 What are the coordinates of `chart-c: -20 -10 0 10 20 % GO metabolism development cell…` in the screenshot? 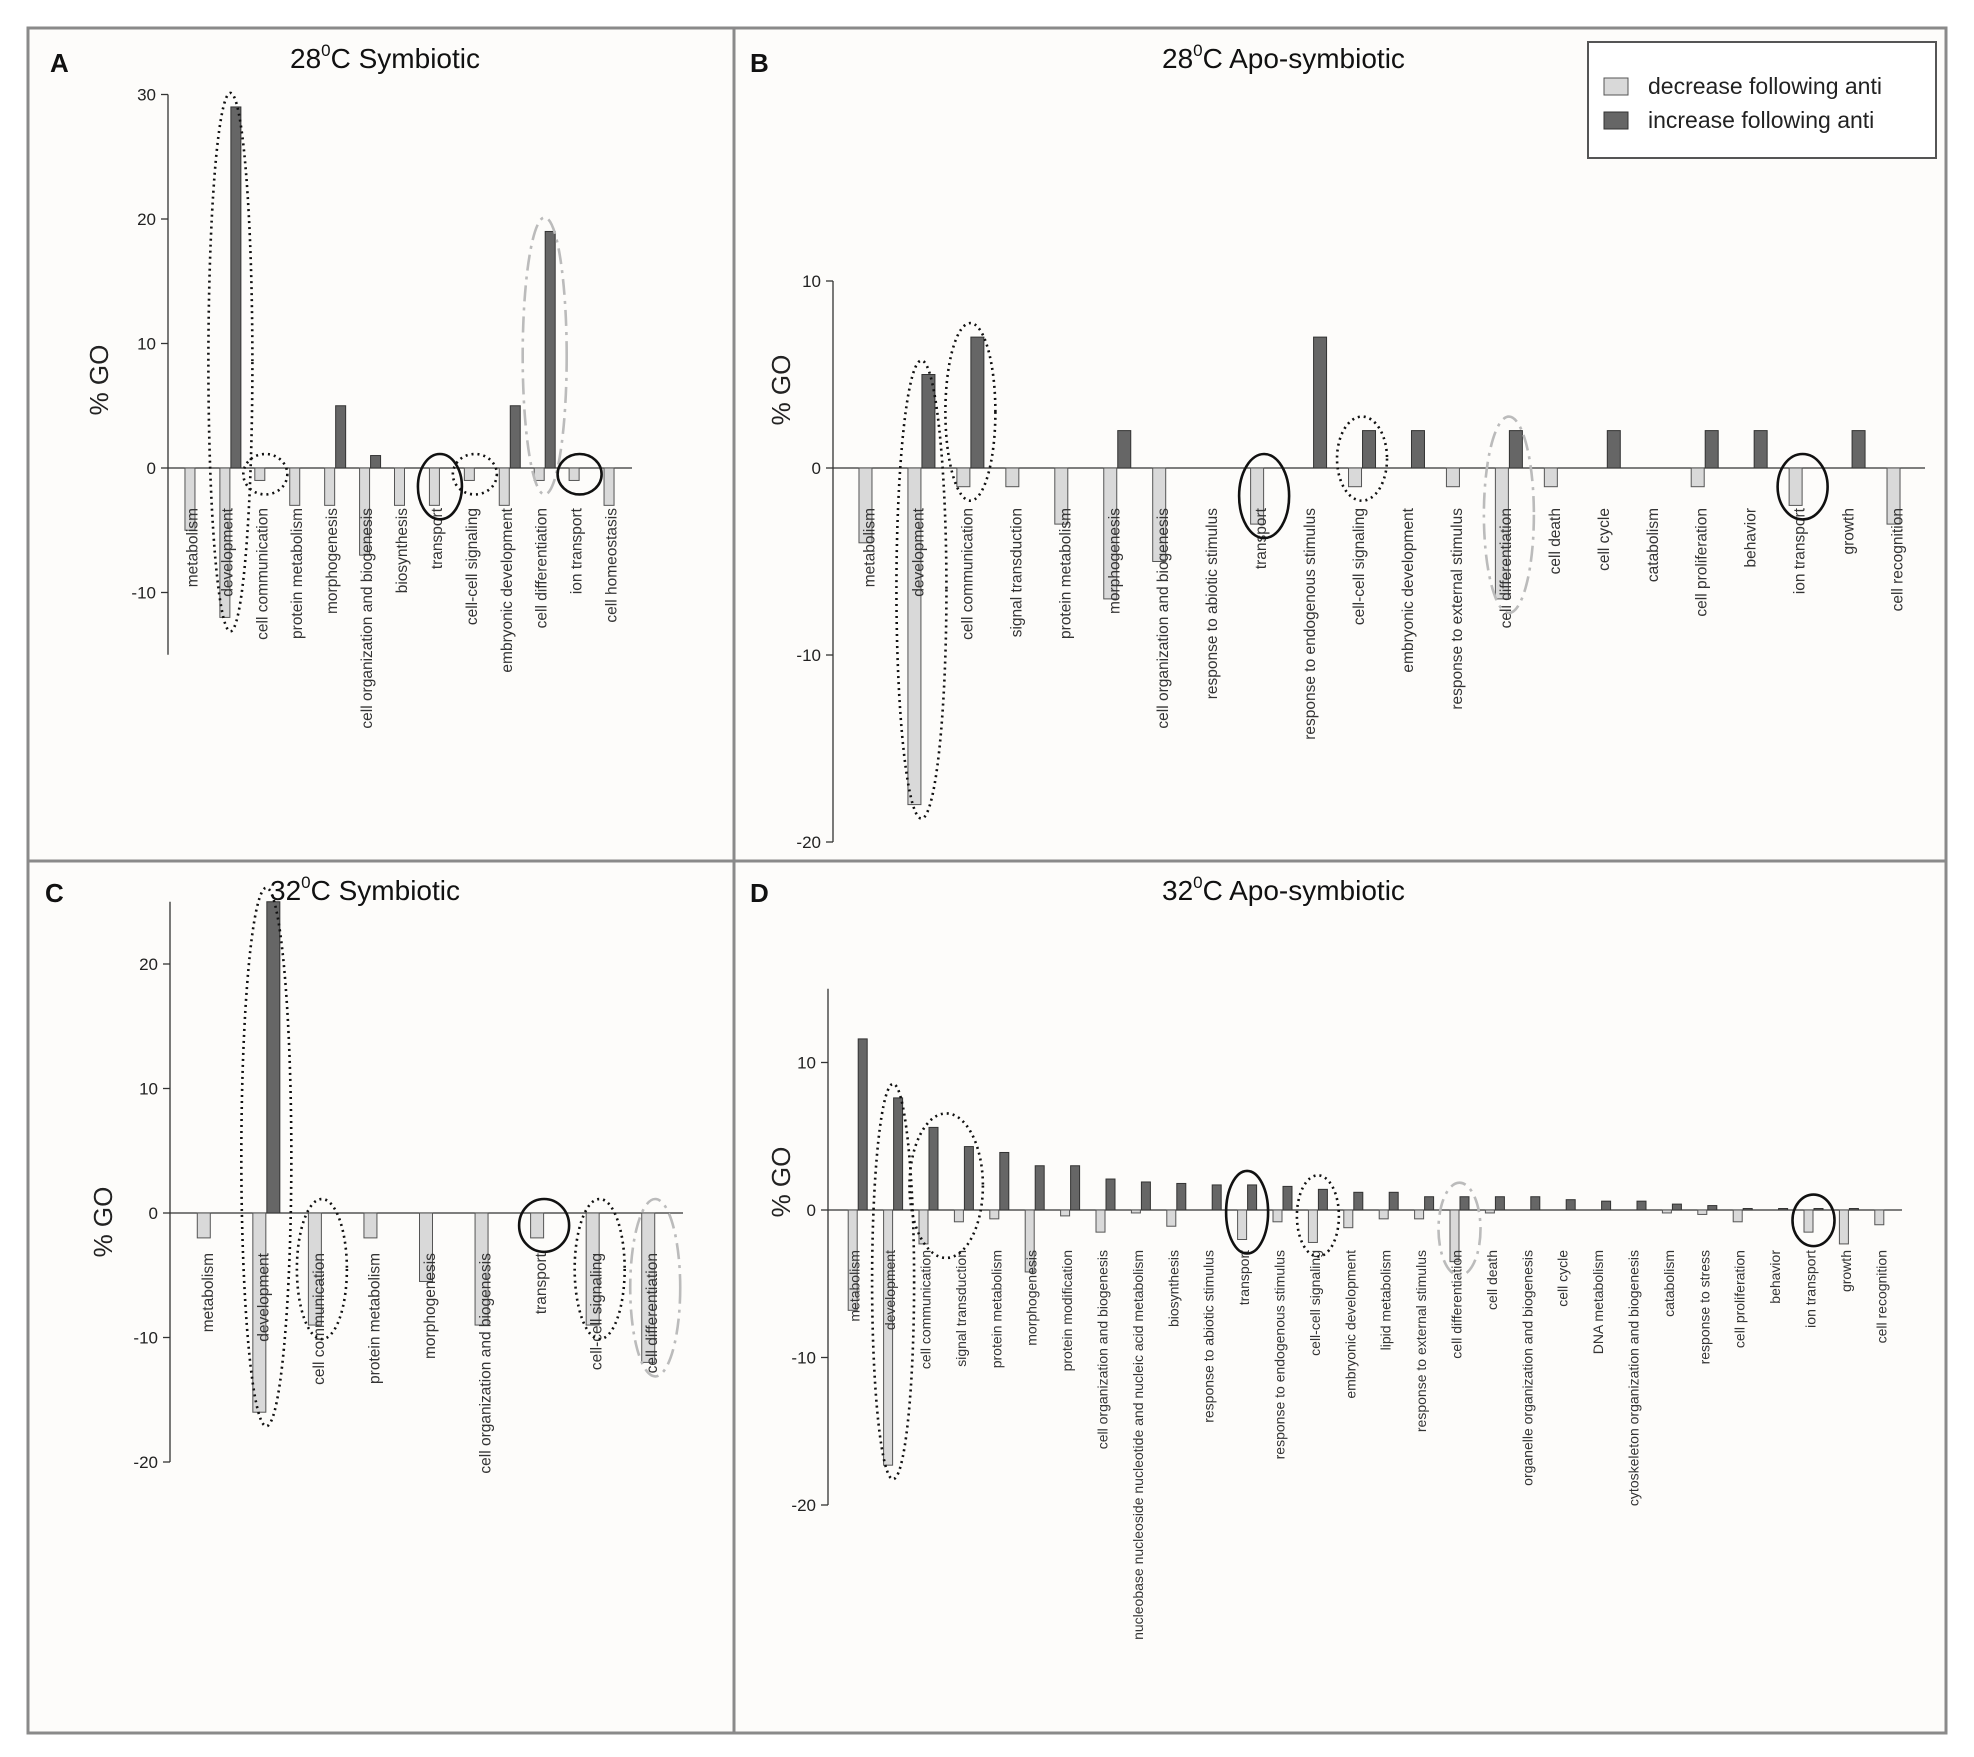 It's located at (385, 1180).